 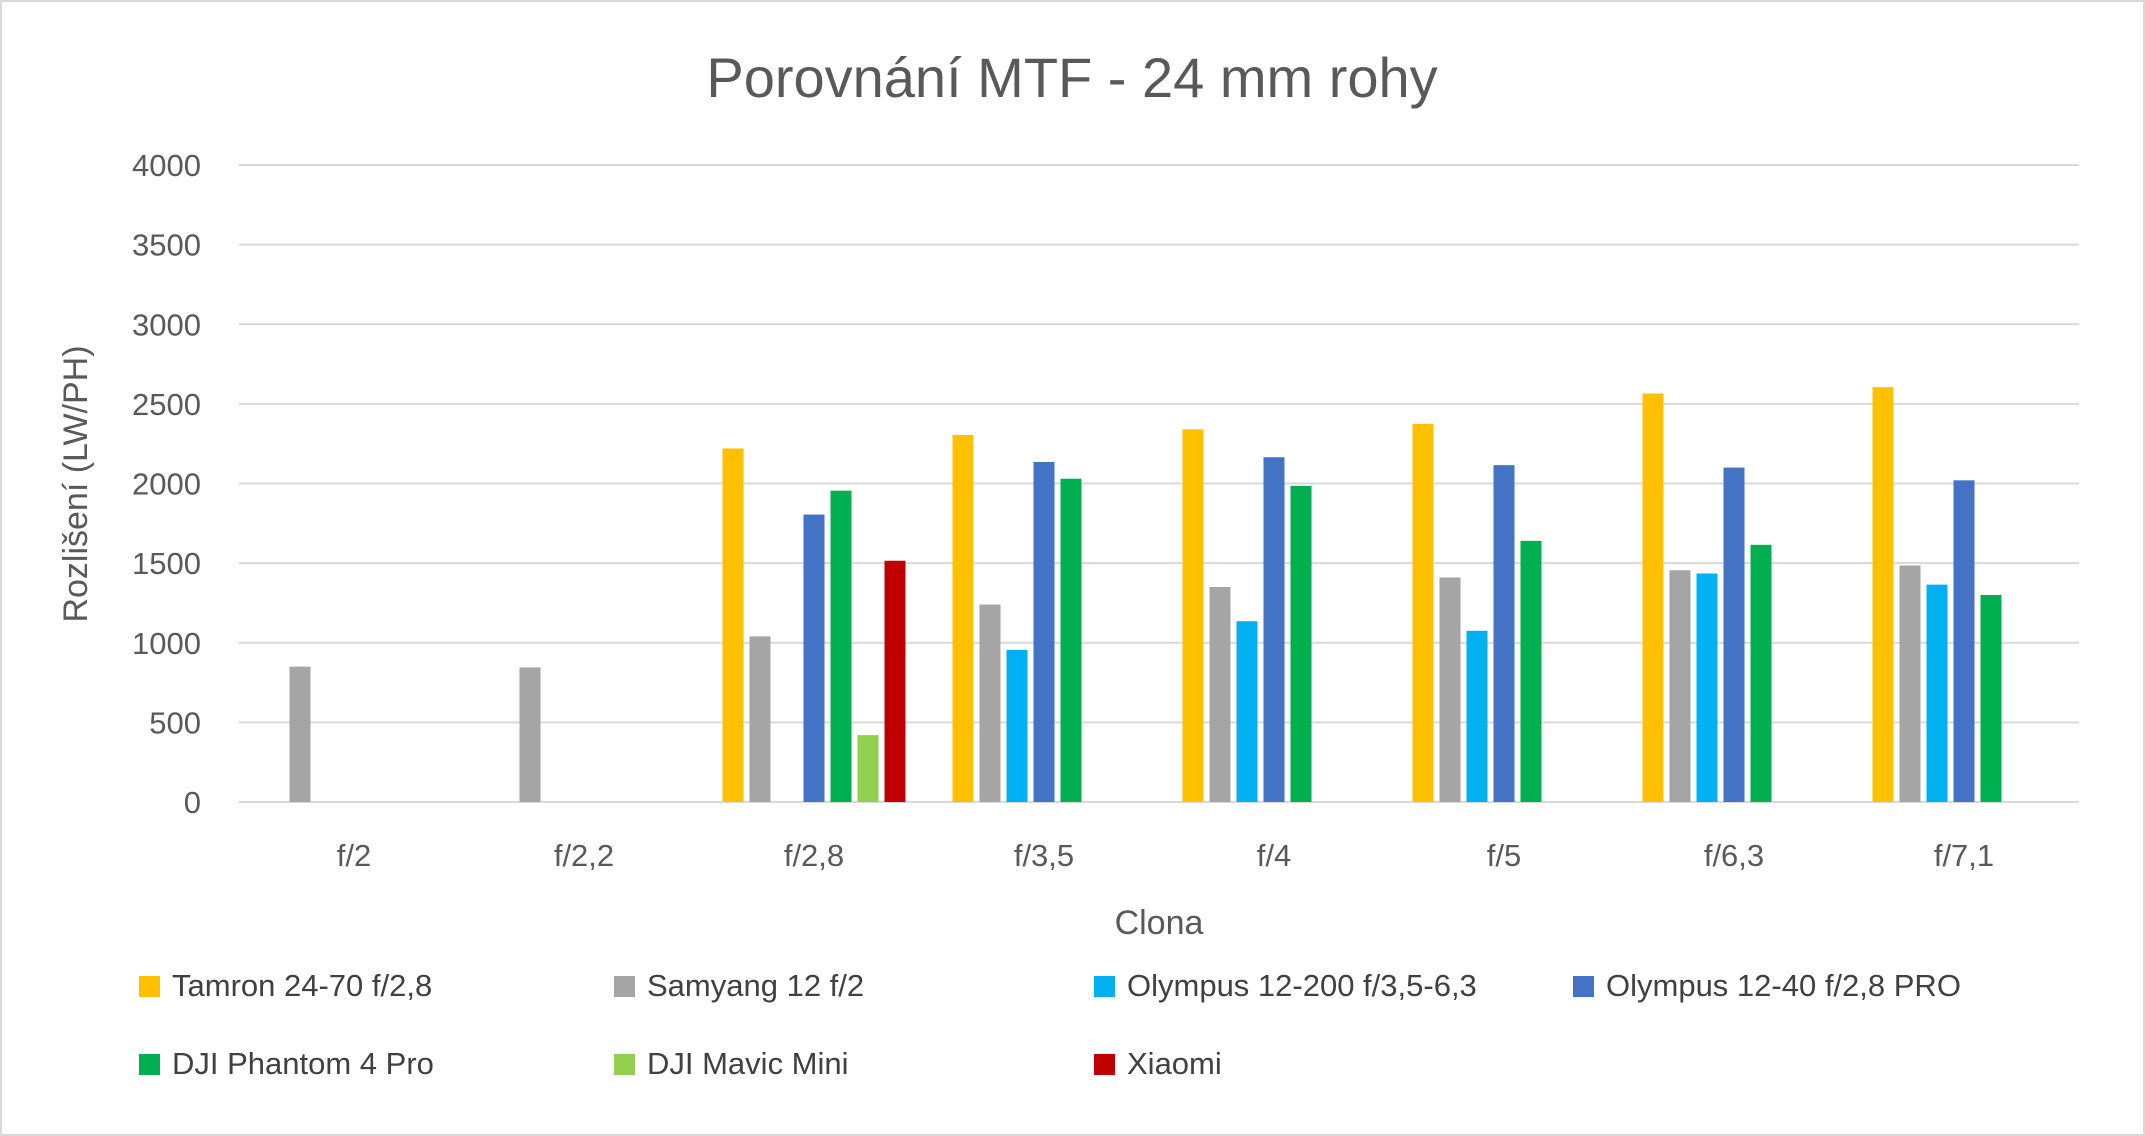 What do you see at coordinates (302, 985) in the screenshot?
I see `legend-label: Tamron 24-70 f/2,8` at bounding box center [302, 985].